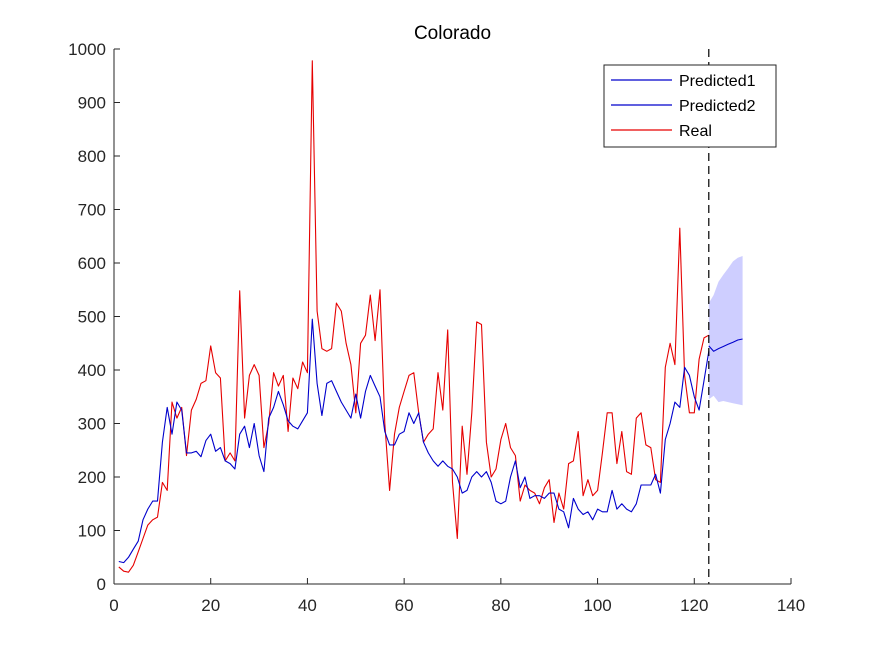  I want to click on prediction-band, so click(725, 331).